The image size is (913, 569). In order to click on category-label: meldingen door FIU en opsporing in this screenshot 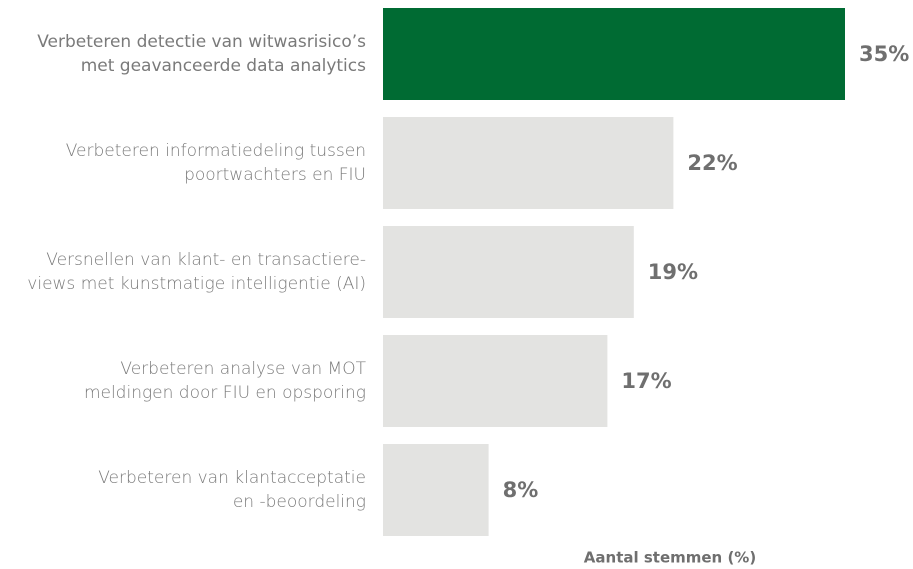, I will do `click(225, 393)`.